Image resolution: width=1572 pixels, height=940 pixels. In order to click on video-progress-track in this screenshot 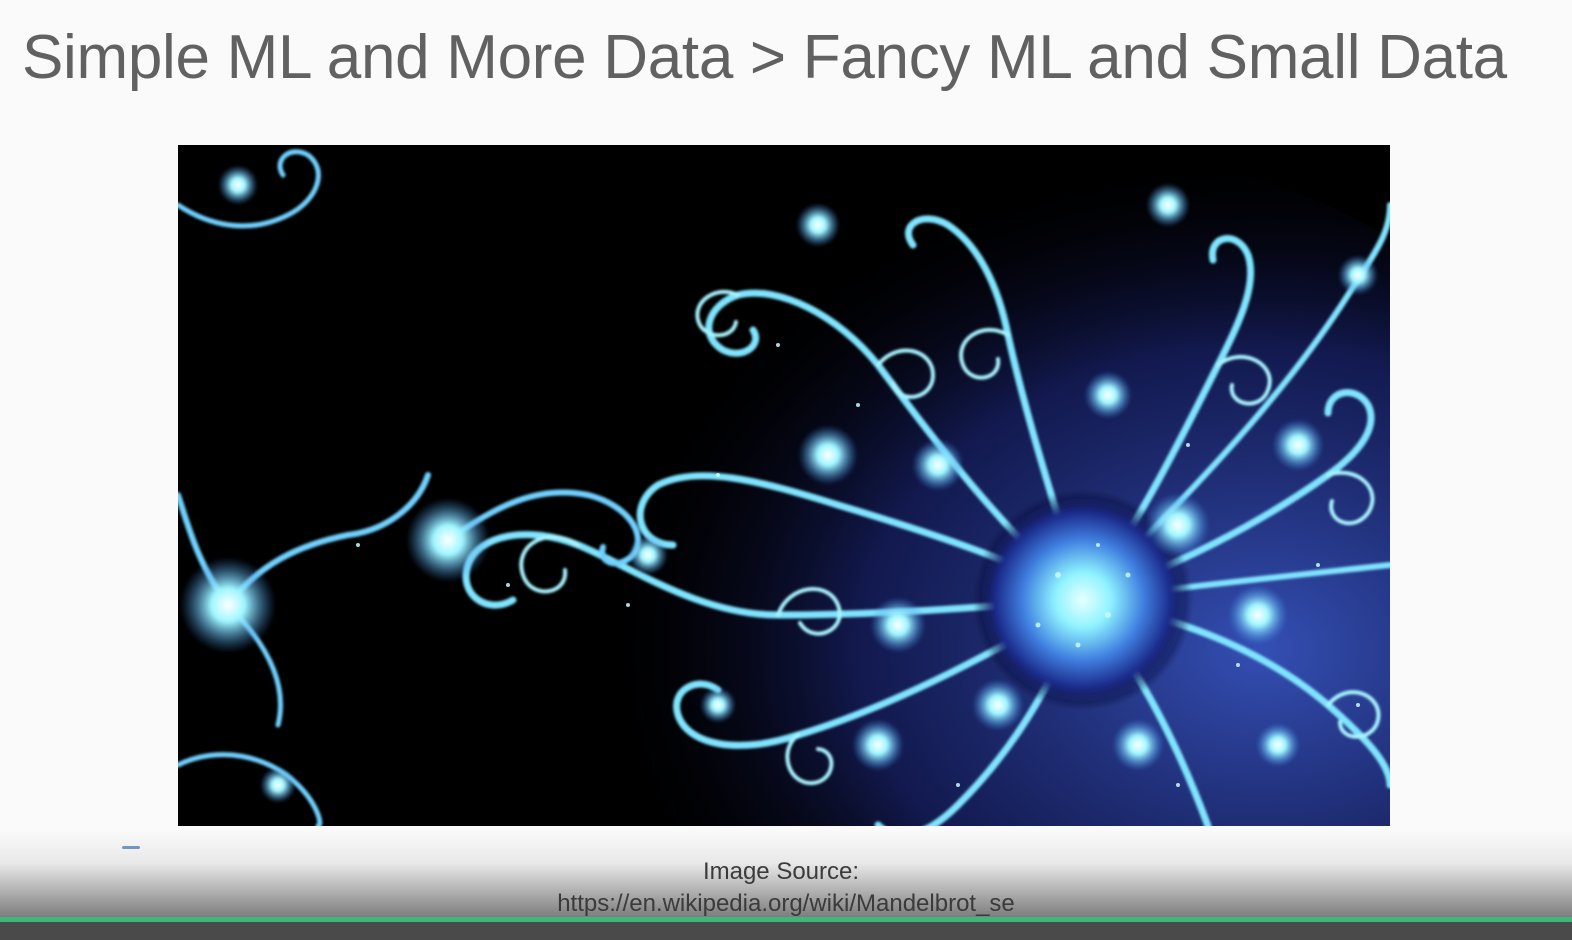, I will do `click(786, 919)`.